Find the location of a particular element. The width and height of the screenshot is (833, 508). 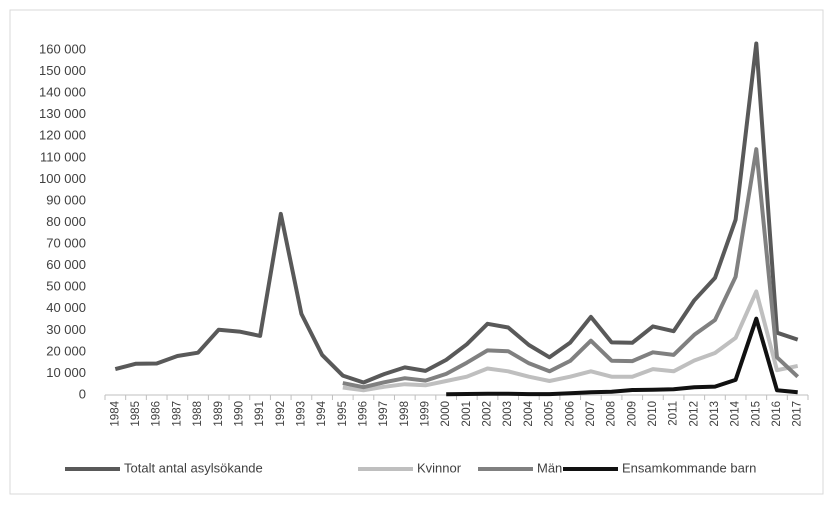

y-tick-label: 90 000 is located at coordinates (66, 199).